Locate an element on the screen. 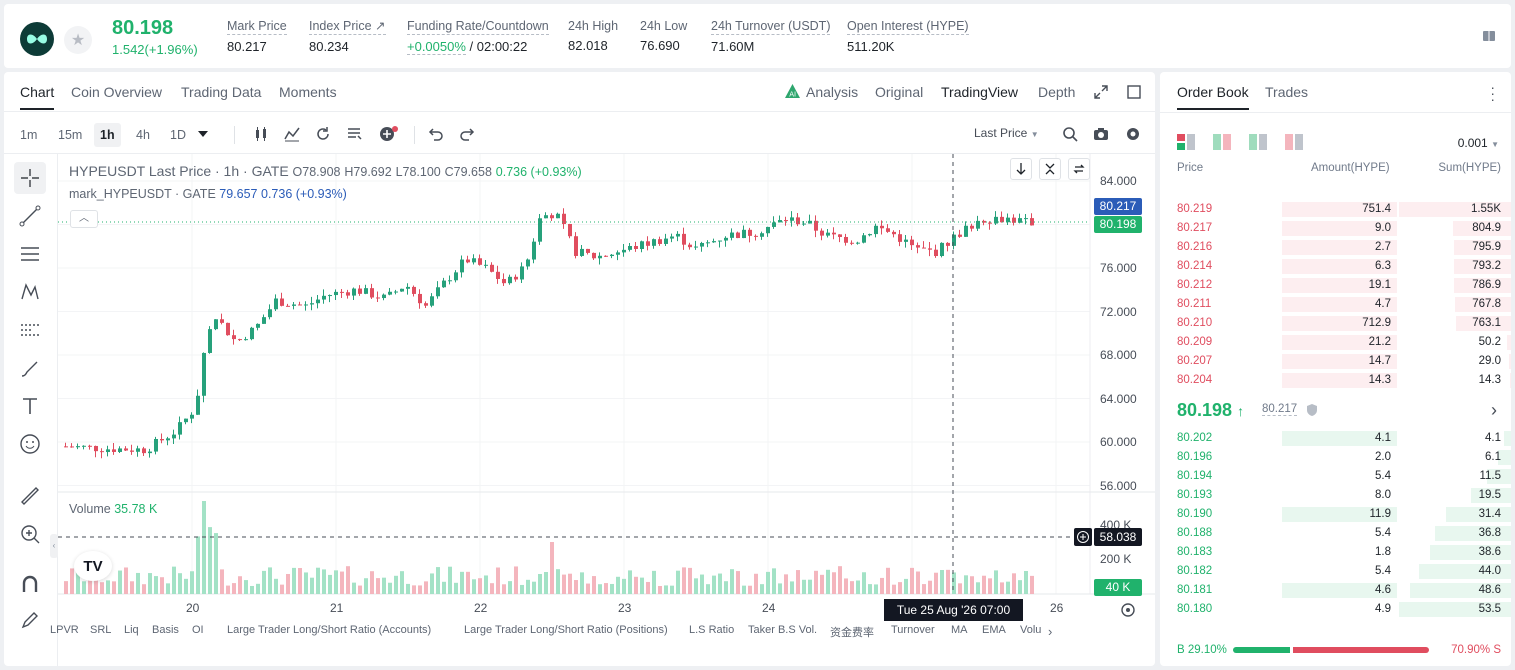  indicator-volume: Volu is located at coordinates (1031, 630).